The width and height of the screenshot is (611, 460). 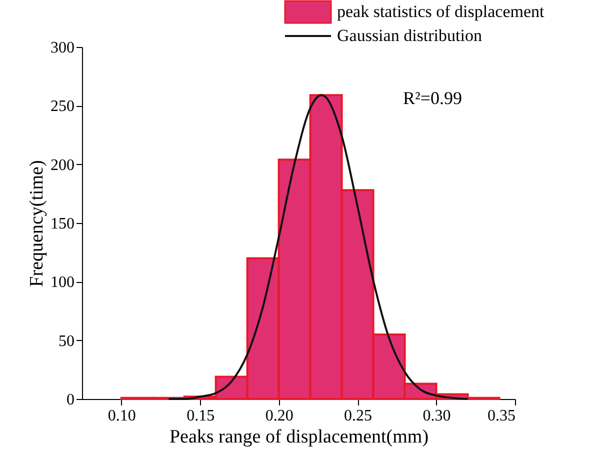 I want to click on y-tick-label: 150, so click(x=62, y=224).